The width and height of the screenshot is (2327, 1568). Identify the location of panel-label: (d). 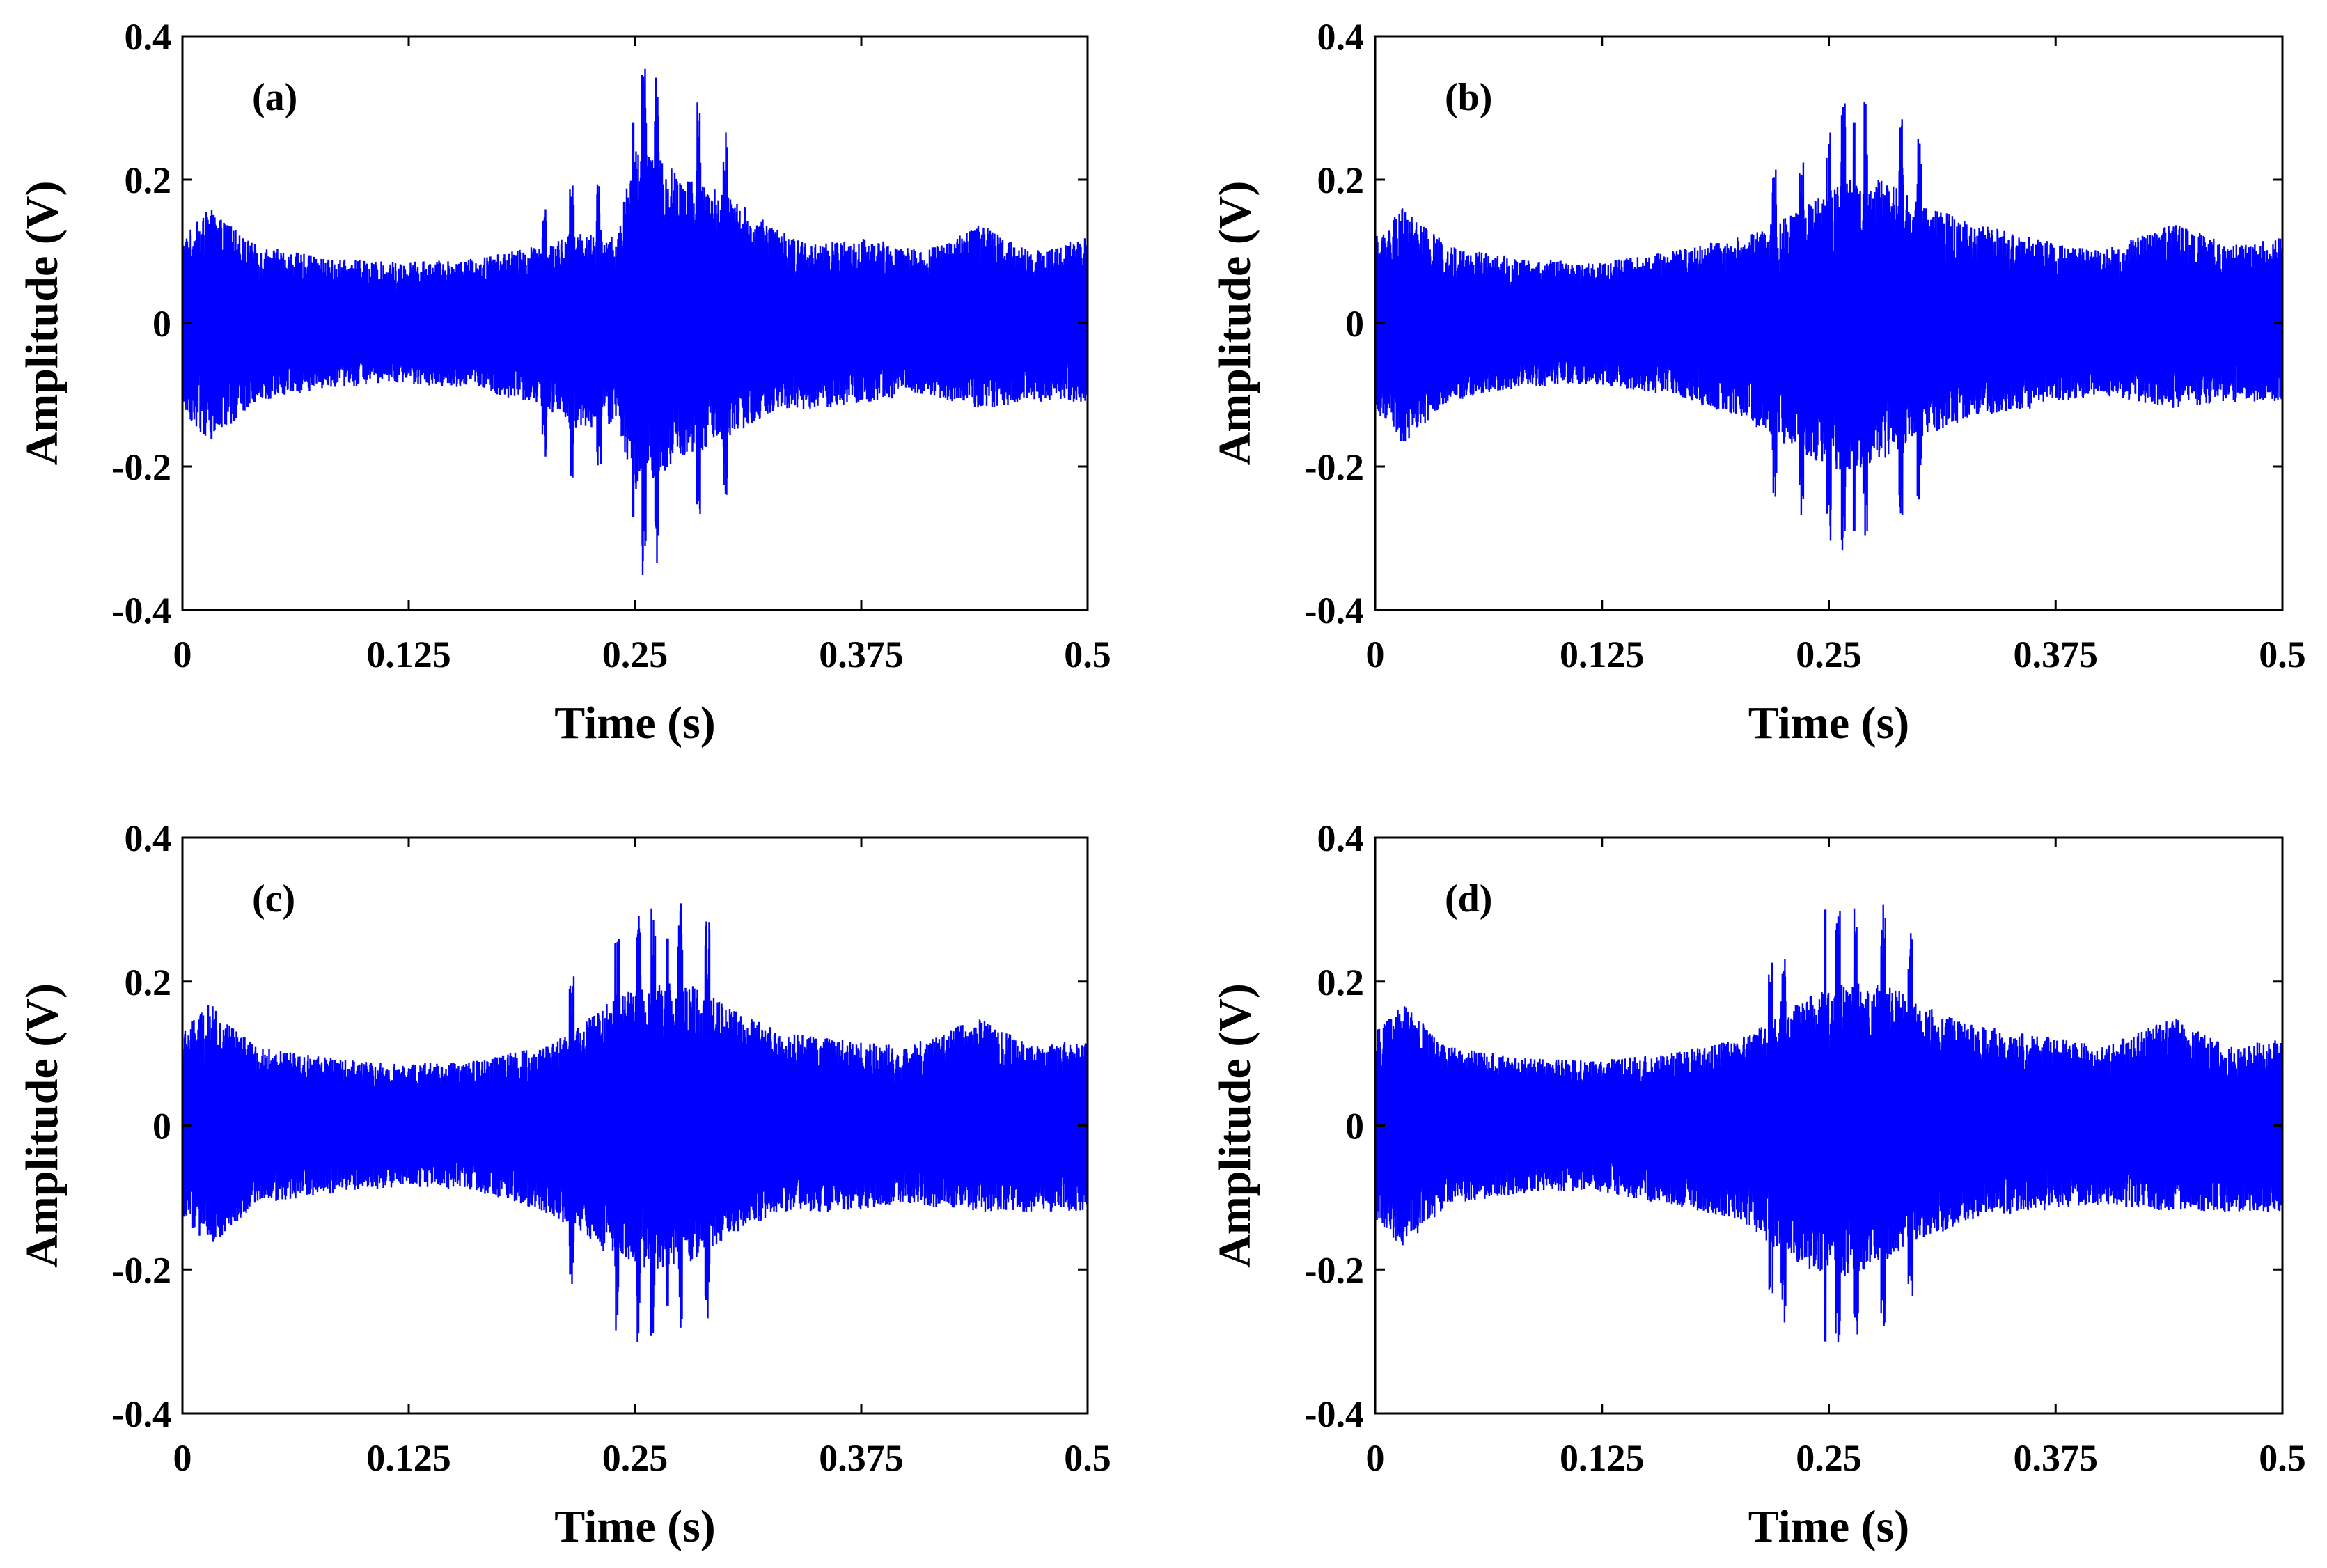
(1469, 898).